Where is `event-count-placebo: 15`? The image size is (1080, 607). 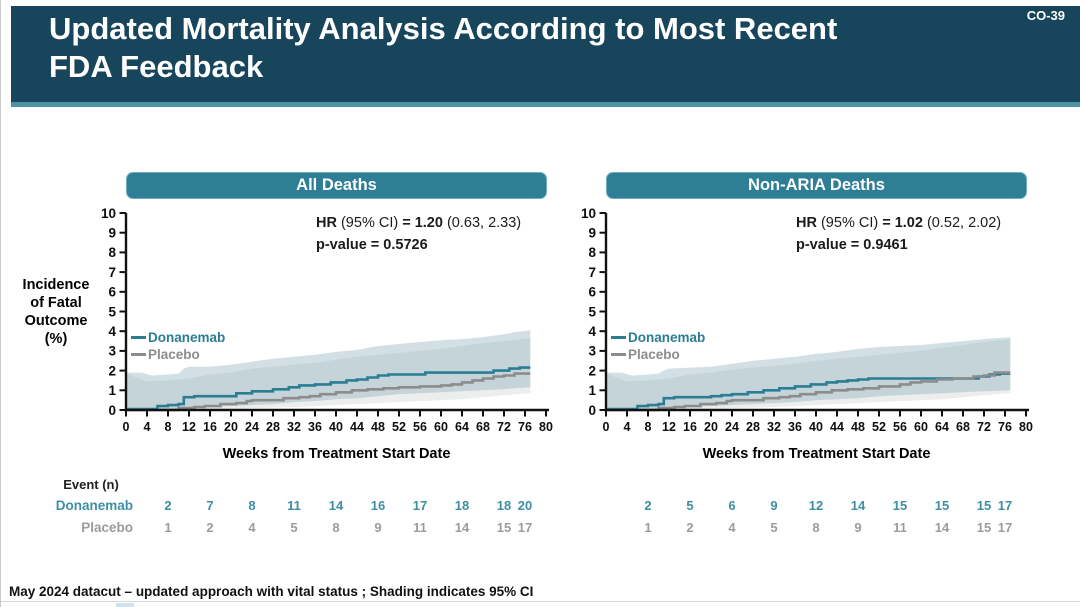
event-count-placebo: 15 is located at coordinates (504, 527).